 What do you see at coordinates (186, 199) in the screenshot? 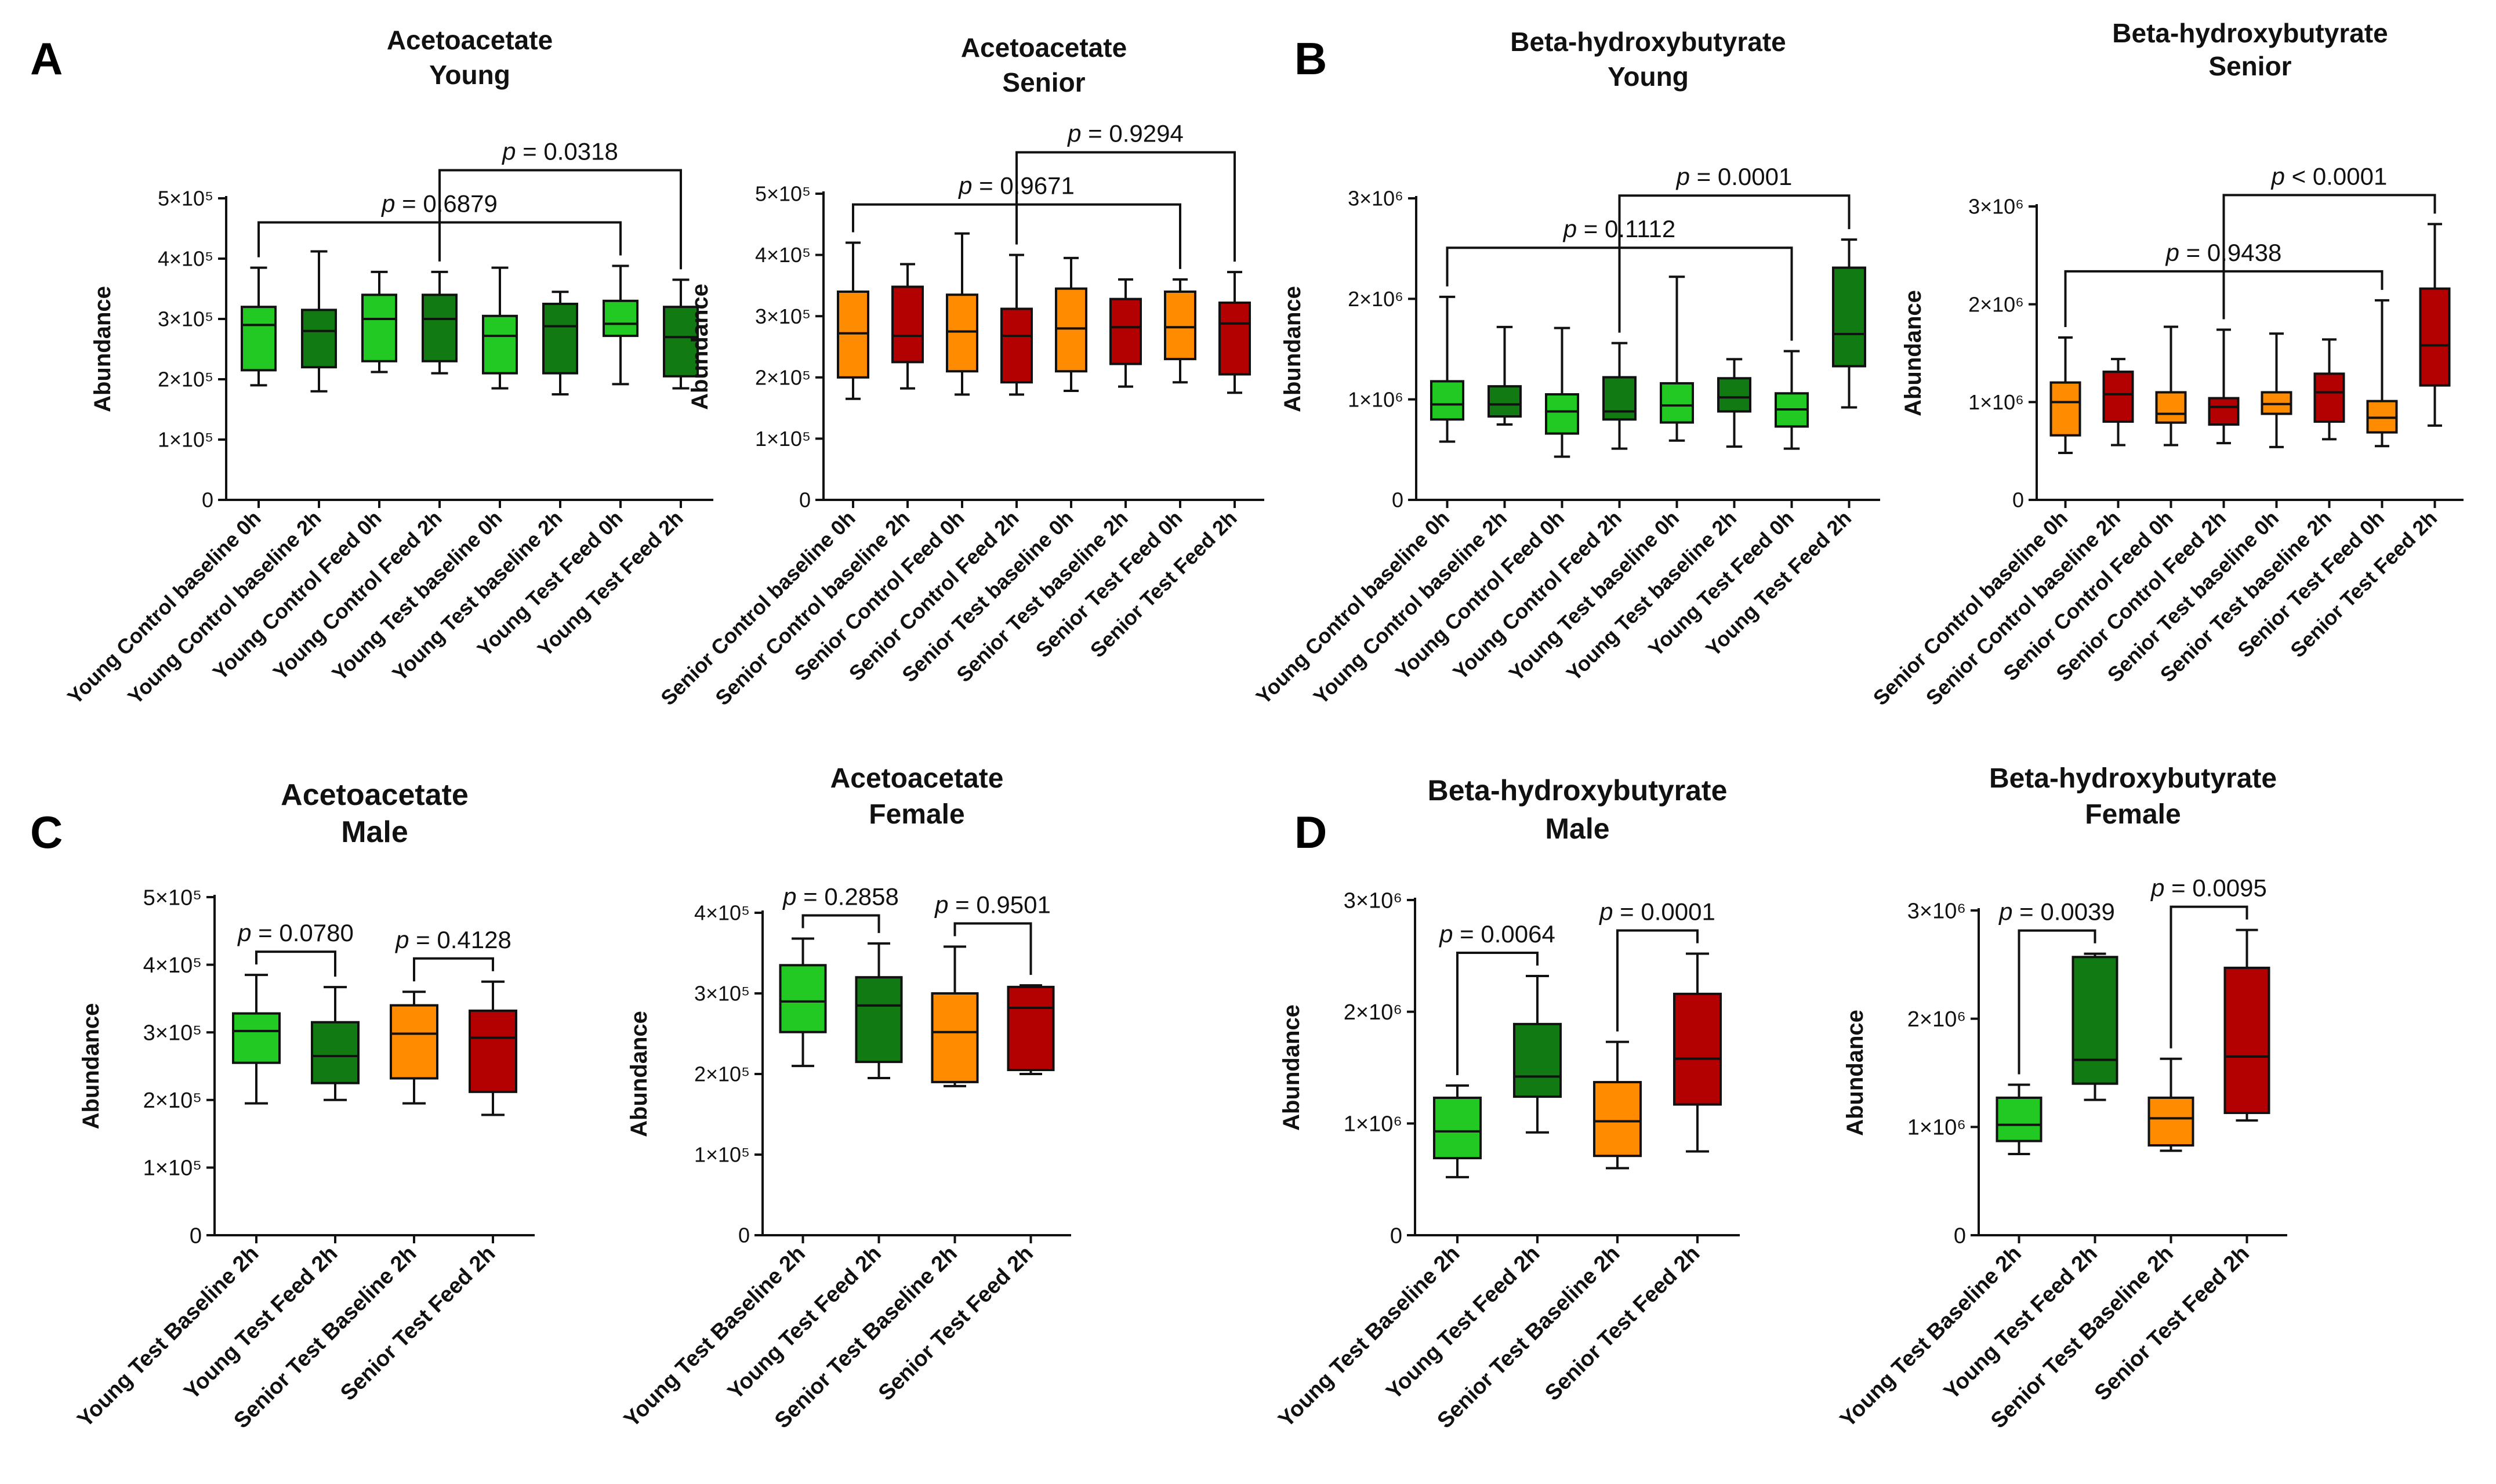
I see `y-tick-label: 5×10⁵` at bounding box center [186, 199].